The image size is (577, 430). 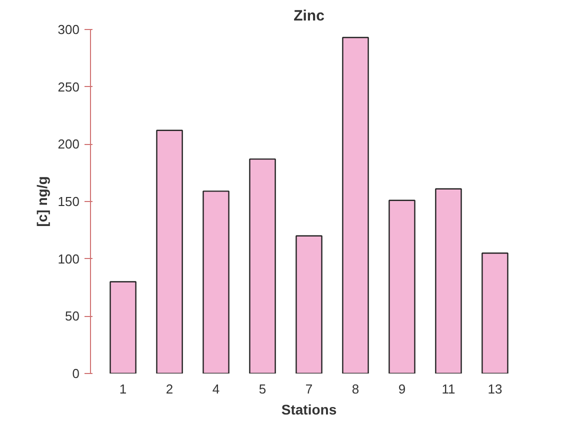 I want to click on x-tick-label: 9, so click(x=402, y=389).